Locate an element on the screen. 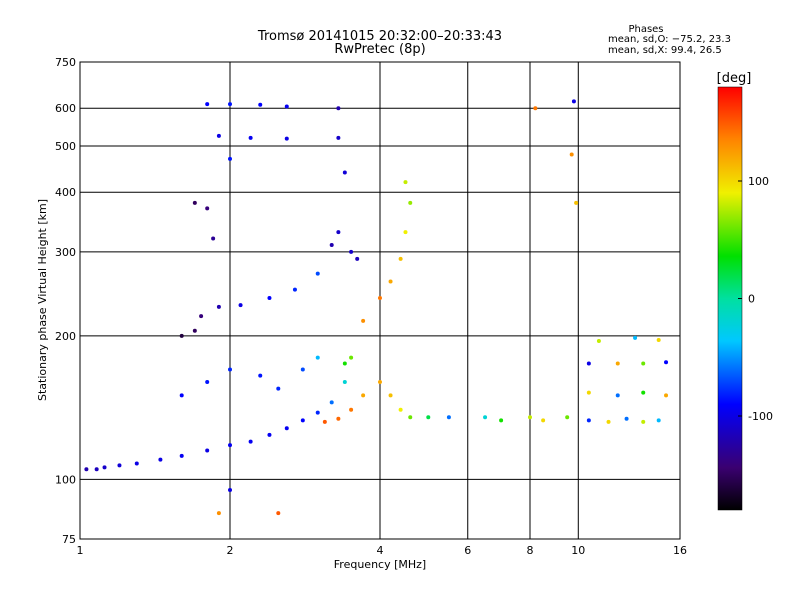  chart-subtitle: RwPretec (8p) is located at coordinates (379, 49).